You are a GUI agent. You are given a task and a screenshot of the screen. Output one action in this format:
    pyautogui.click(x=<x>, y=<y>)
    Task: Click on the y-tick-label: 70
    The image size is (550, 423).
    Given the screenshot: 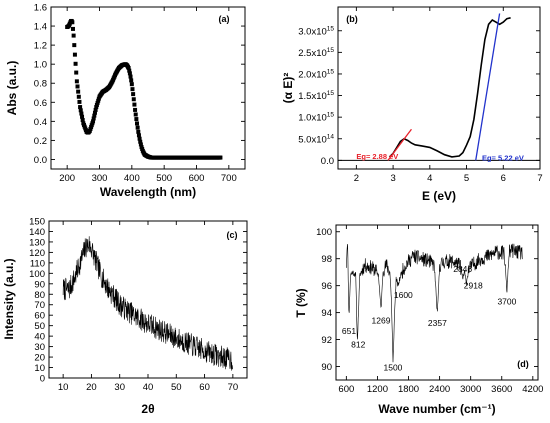 What is the action you would take?
    pyautogui.click(x=39, y=305)
    